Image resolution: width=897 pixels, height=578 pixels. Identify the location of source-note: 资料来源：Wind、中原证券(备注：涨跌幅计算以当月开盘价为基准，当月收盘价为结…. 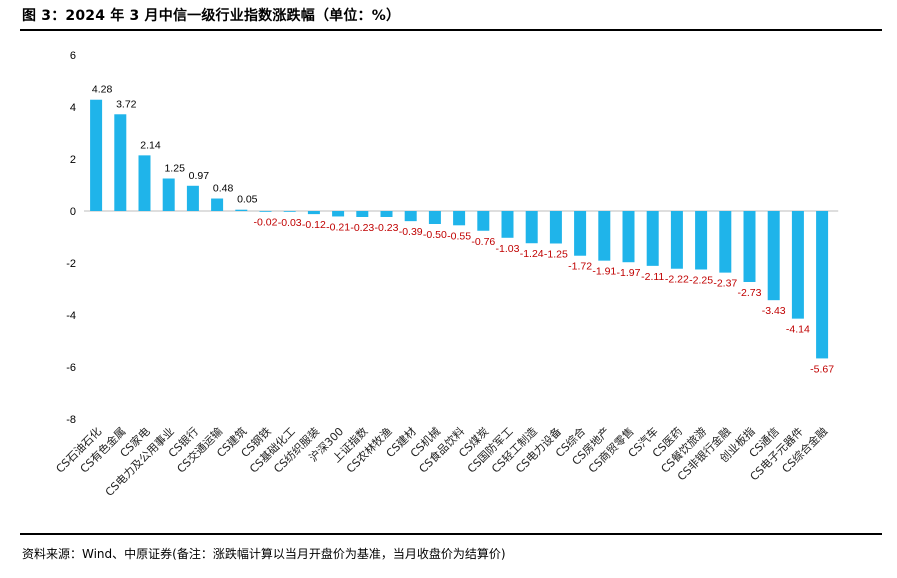
(264, 554).